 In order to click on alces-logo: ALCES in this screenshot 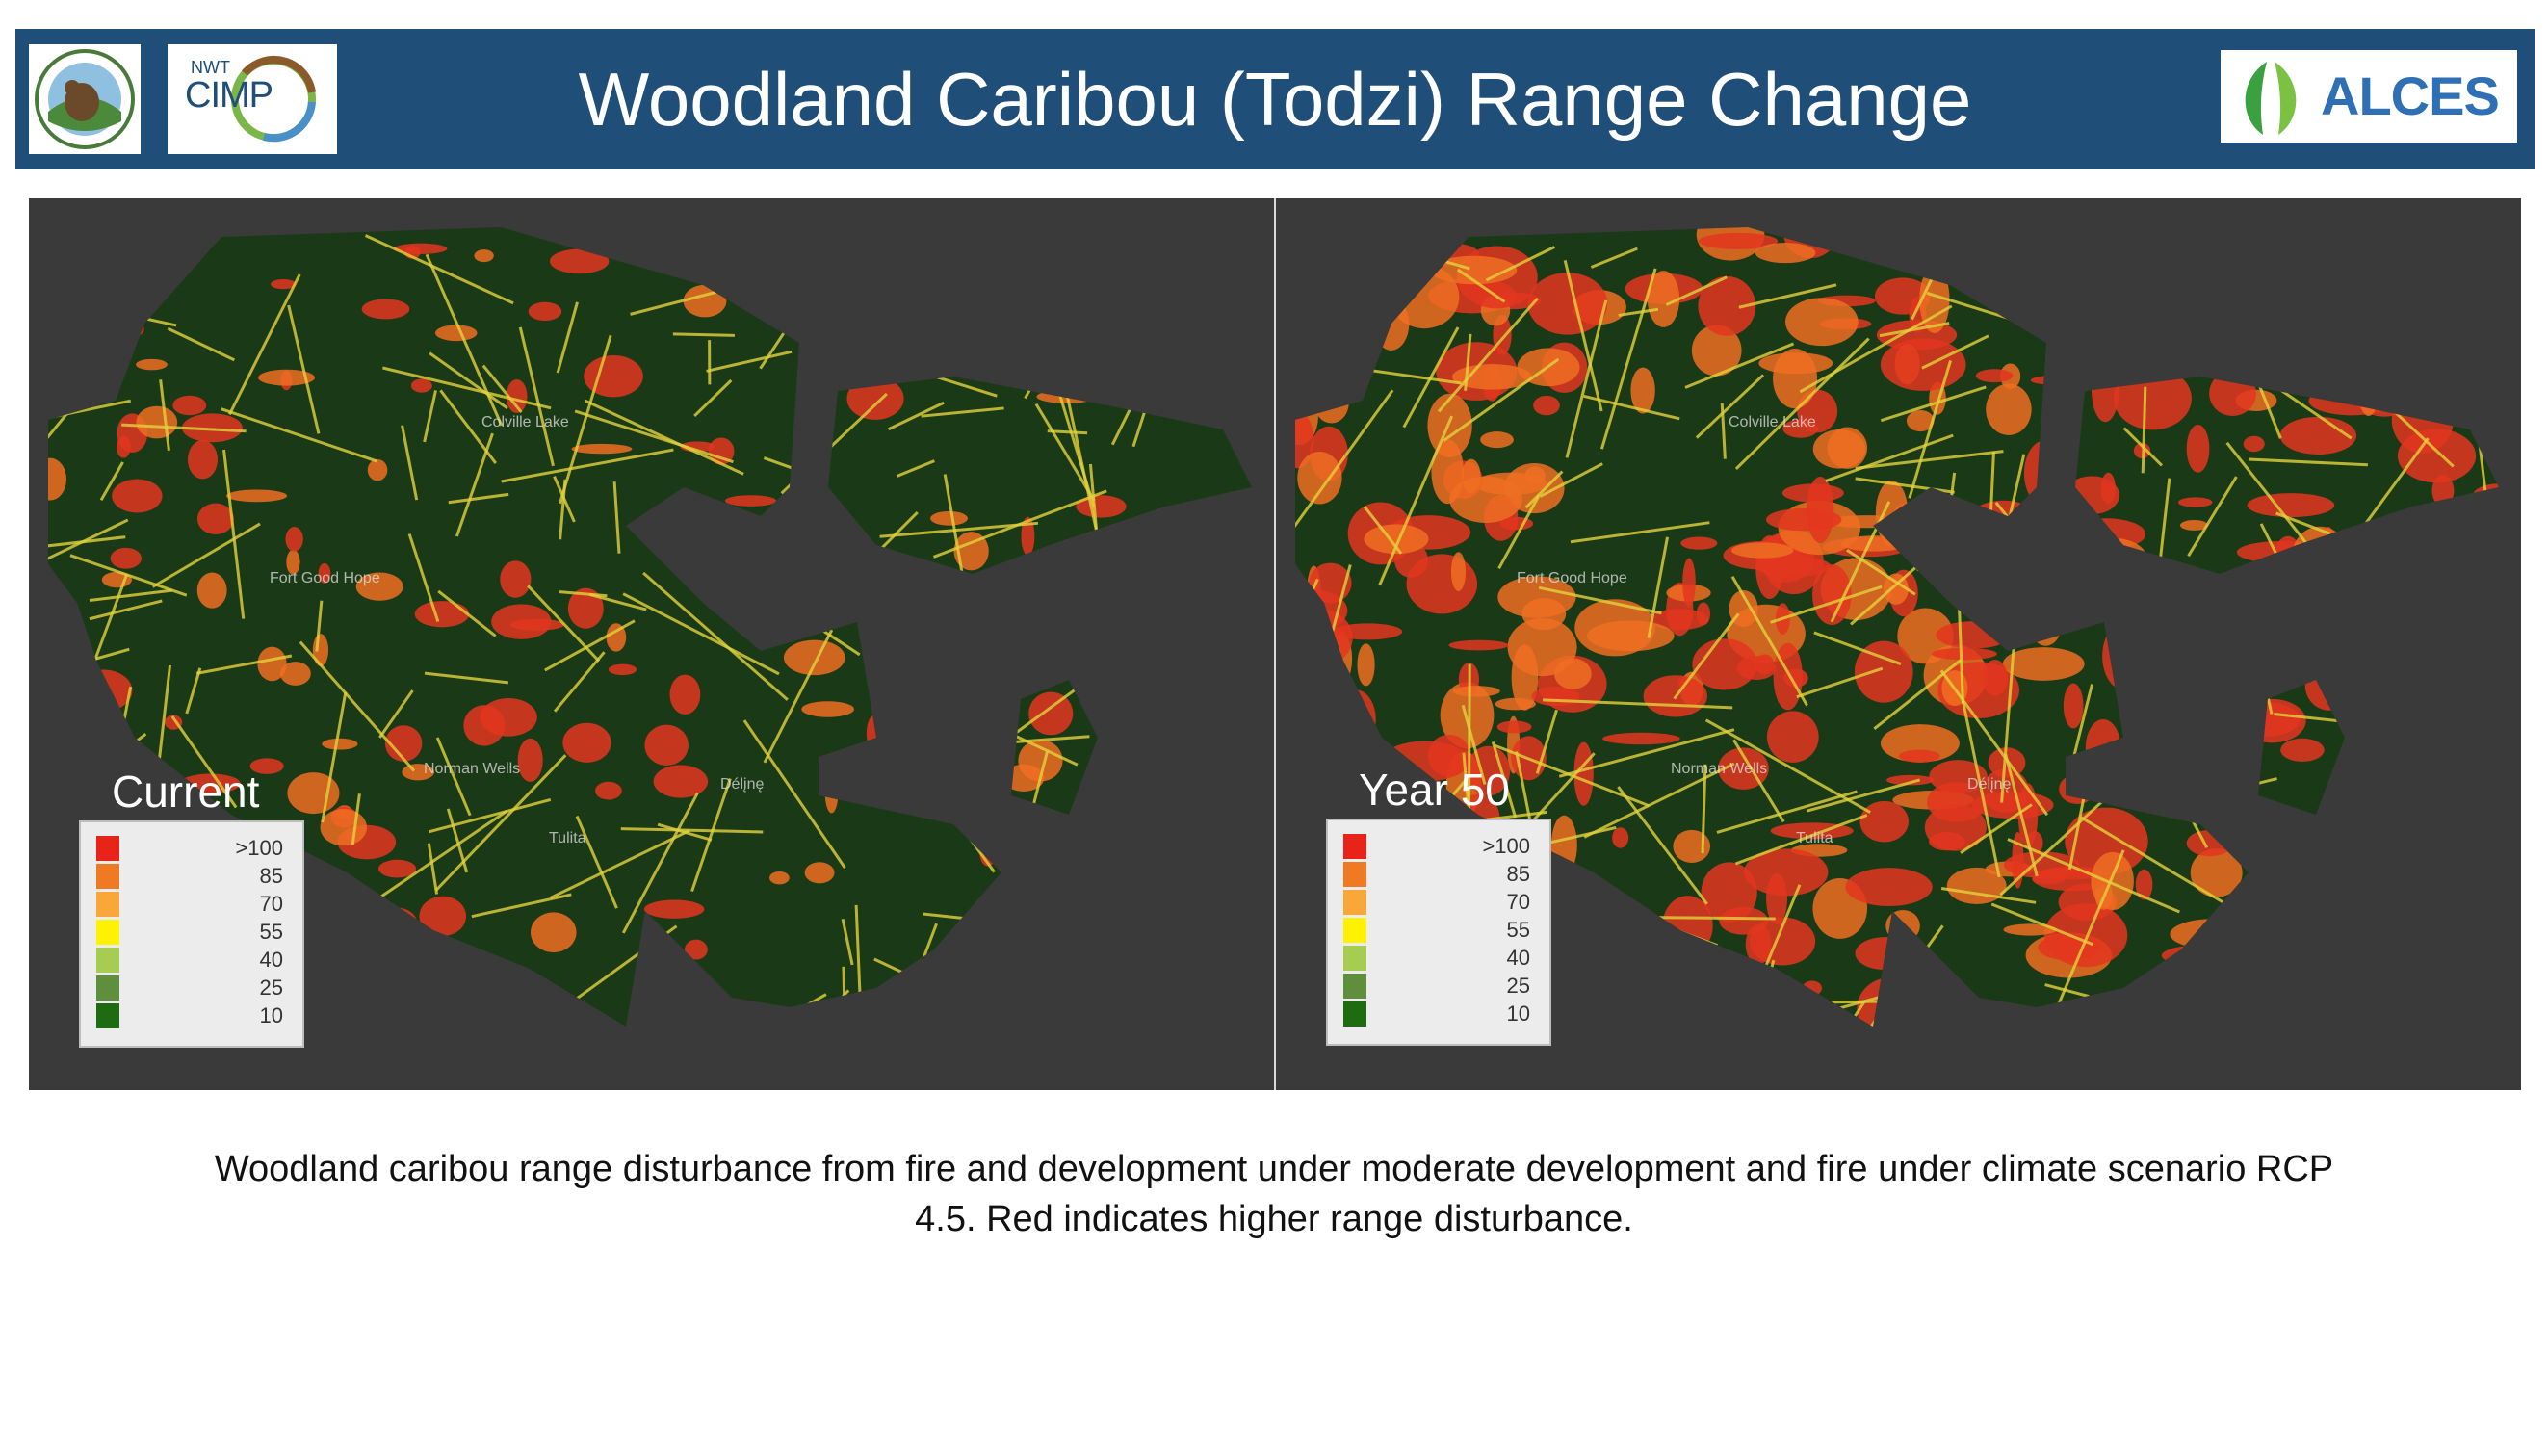, I will do `click(2369, 96)`.